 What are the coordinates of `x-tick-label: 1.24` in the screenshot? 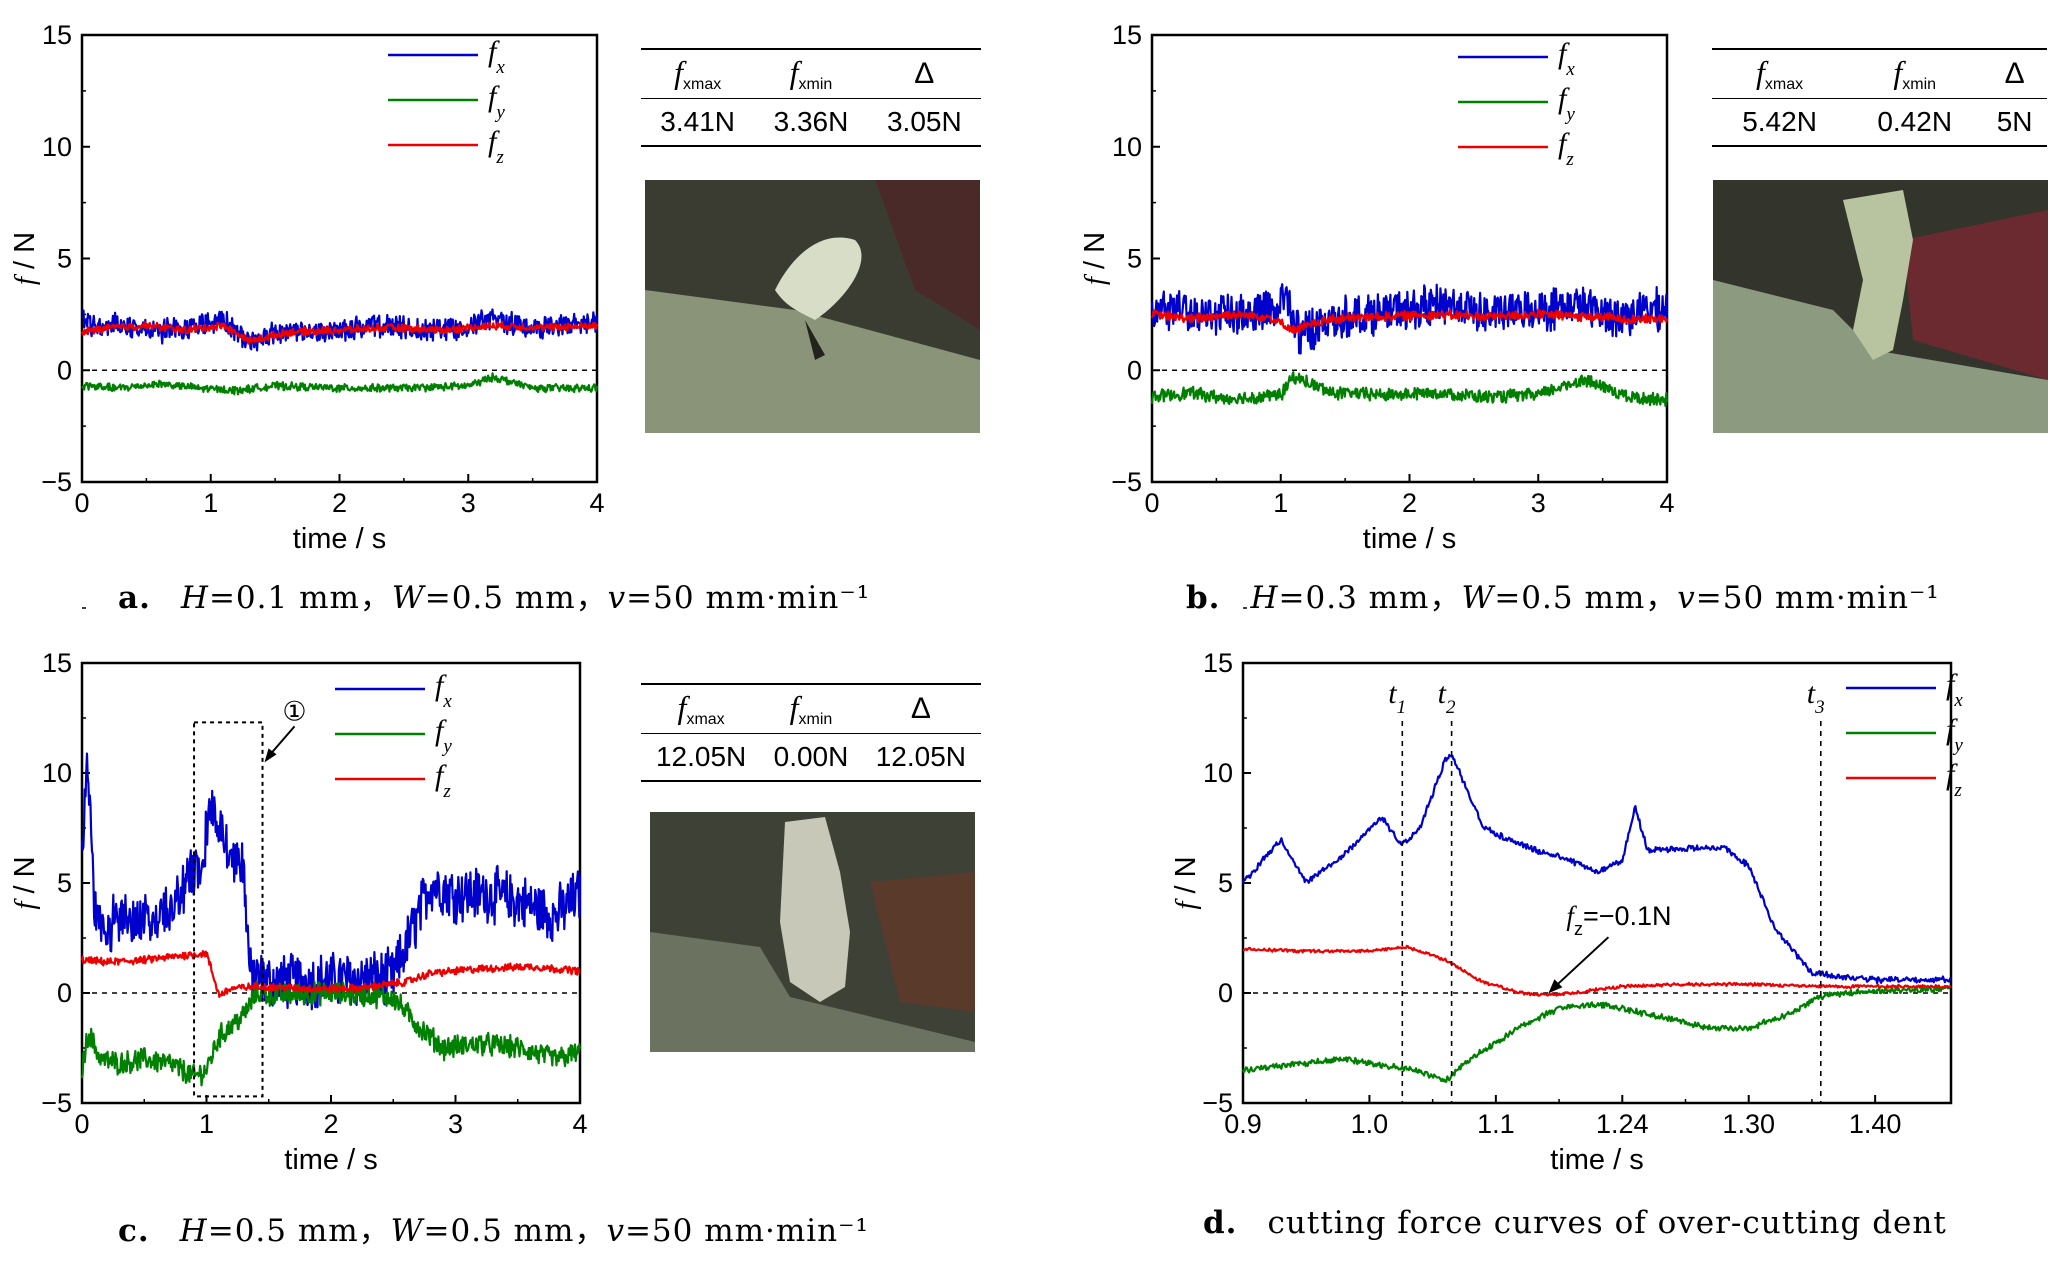 It's located at (1622, 1124).